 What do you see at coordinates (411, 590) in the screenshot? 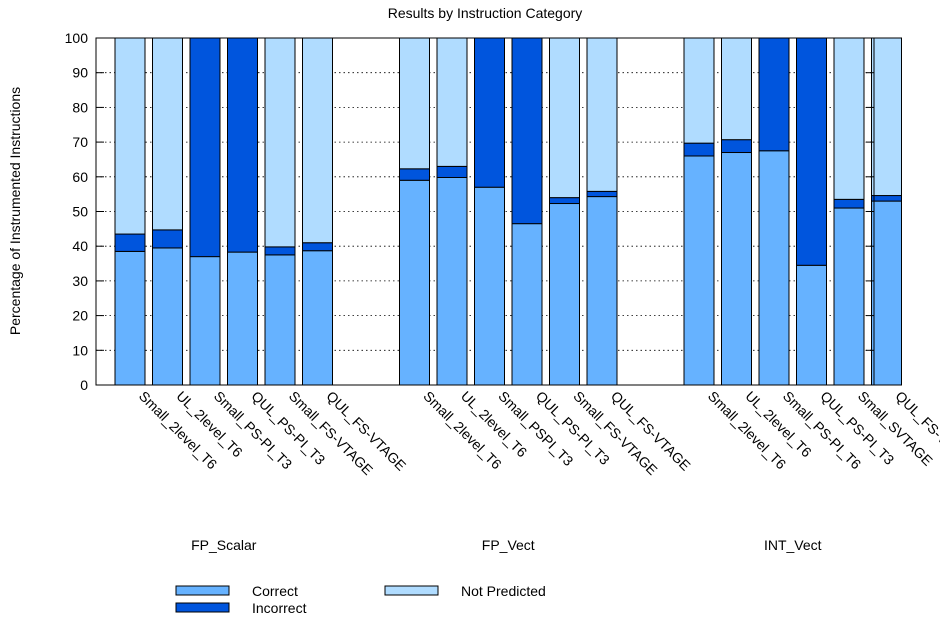
I see `legend-swatch-not-predicted` at bounding box center [411, 590].